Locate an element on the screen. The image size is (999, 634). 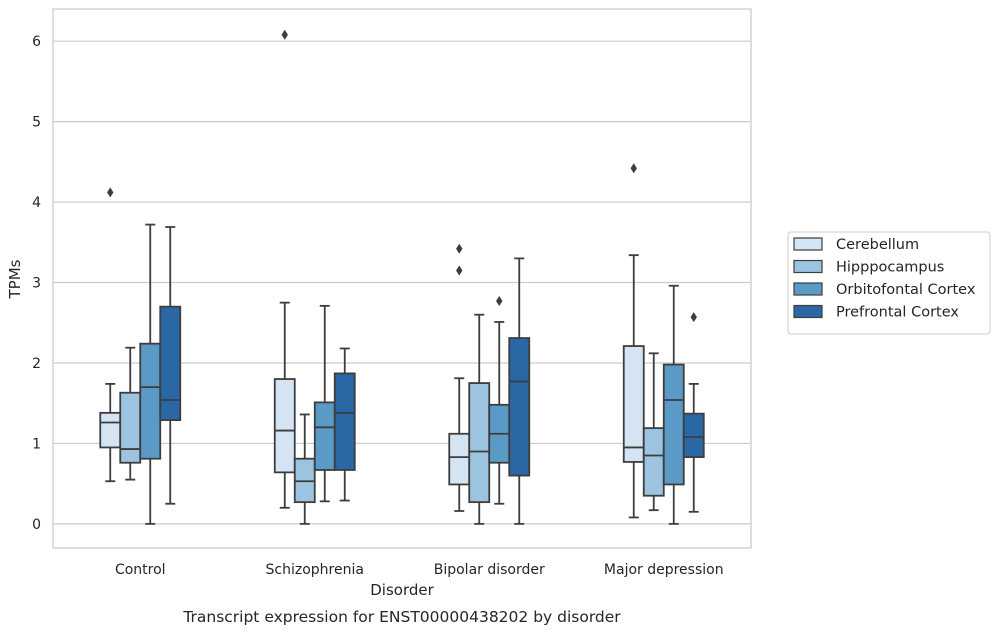
legend-label: Prefrontal Cortex is located at coordinates (897, 313).